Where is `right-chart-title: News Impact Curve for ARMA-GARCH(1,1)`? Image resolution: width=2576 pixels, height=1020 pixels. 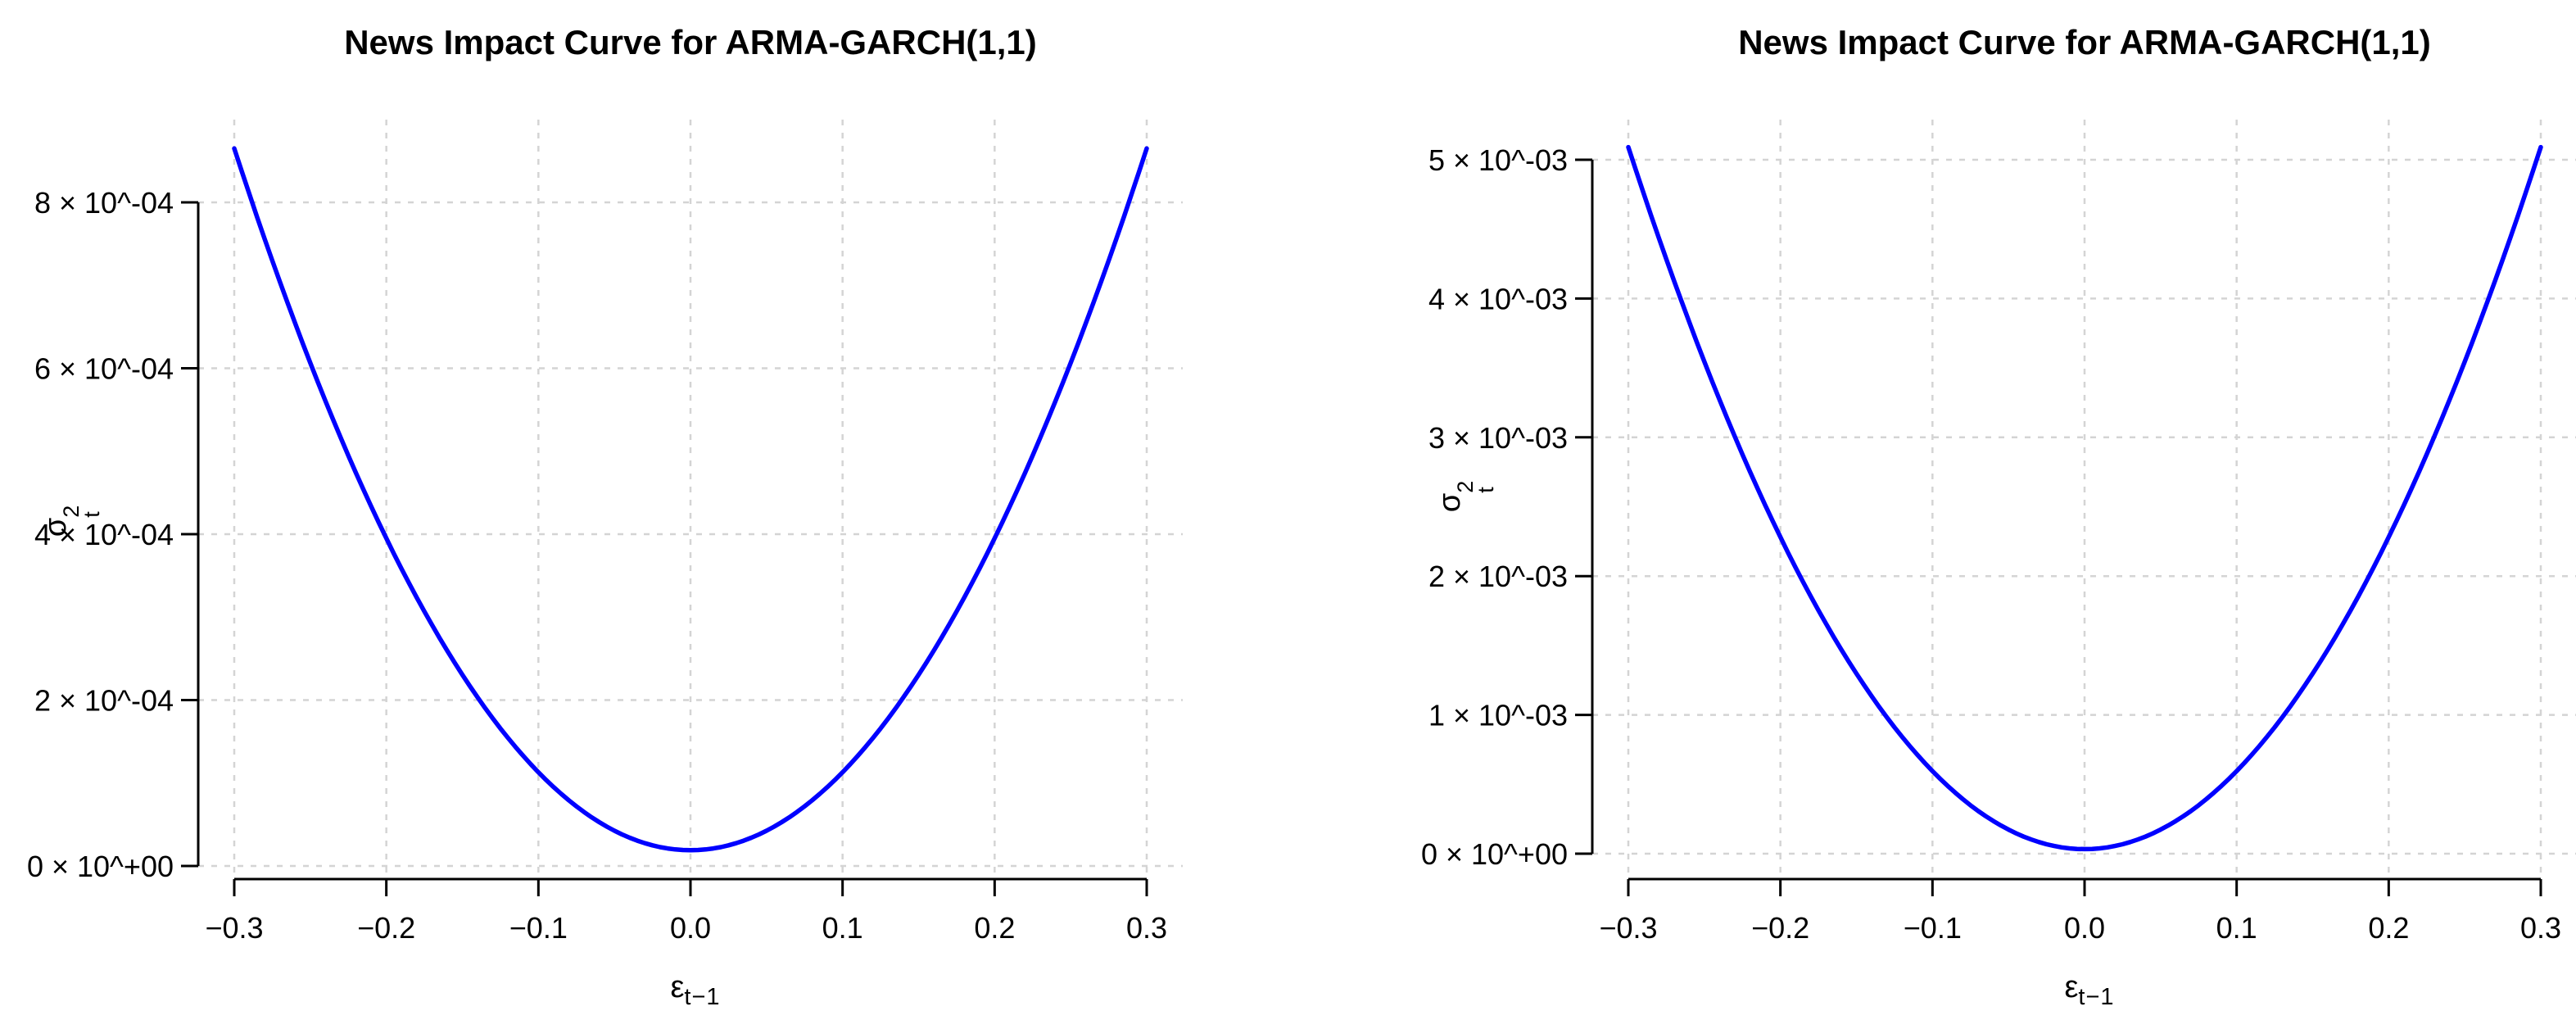 right-chart-title: News Impact Curve for ARMA-GARCH(1,1) is located at coordinates (2084, 42).